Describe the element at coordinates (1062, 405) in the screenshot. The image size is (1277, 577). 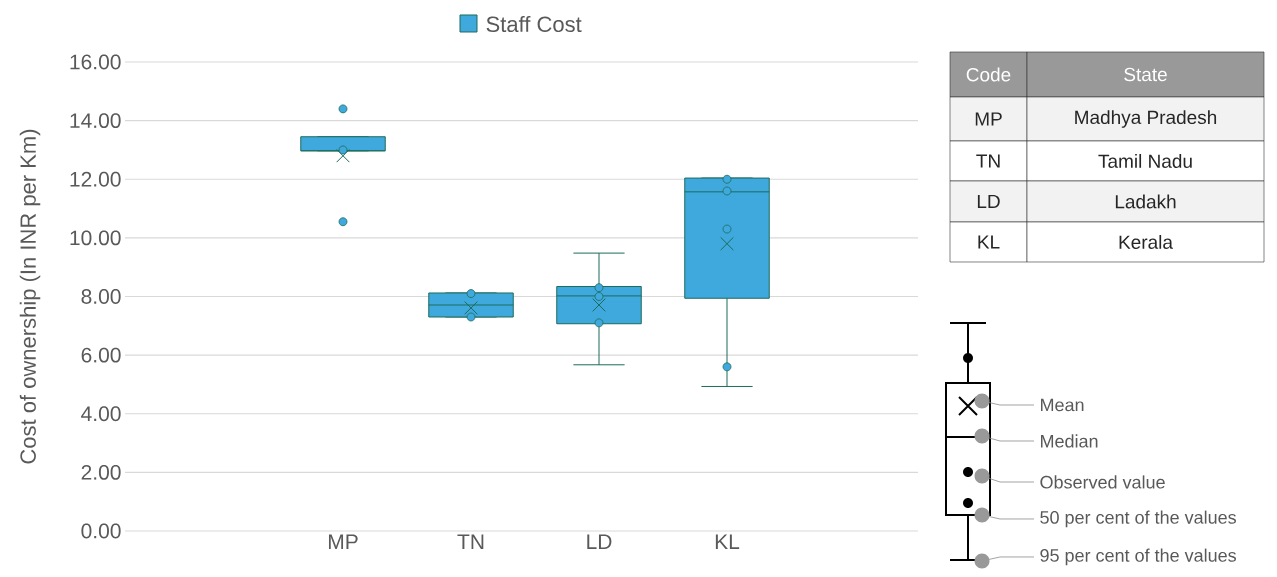
I see `text: Mean` at that location.